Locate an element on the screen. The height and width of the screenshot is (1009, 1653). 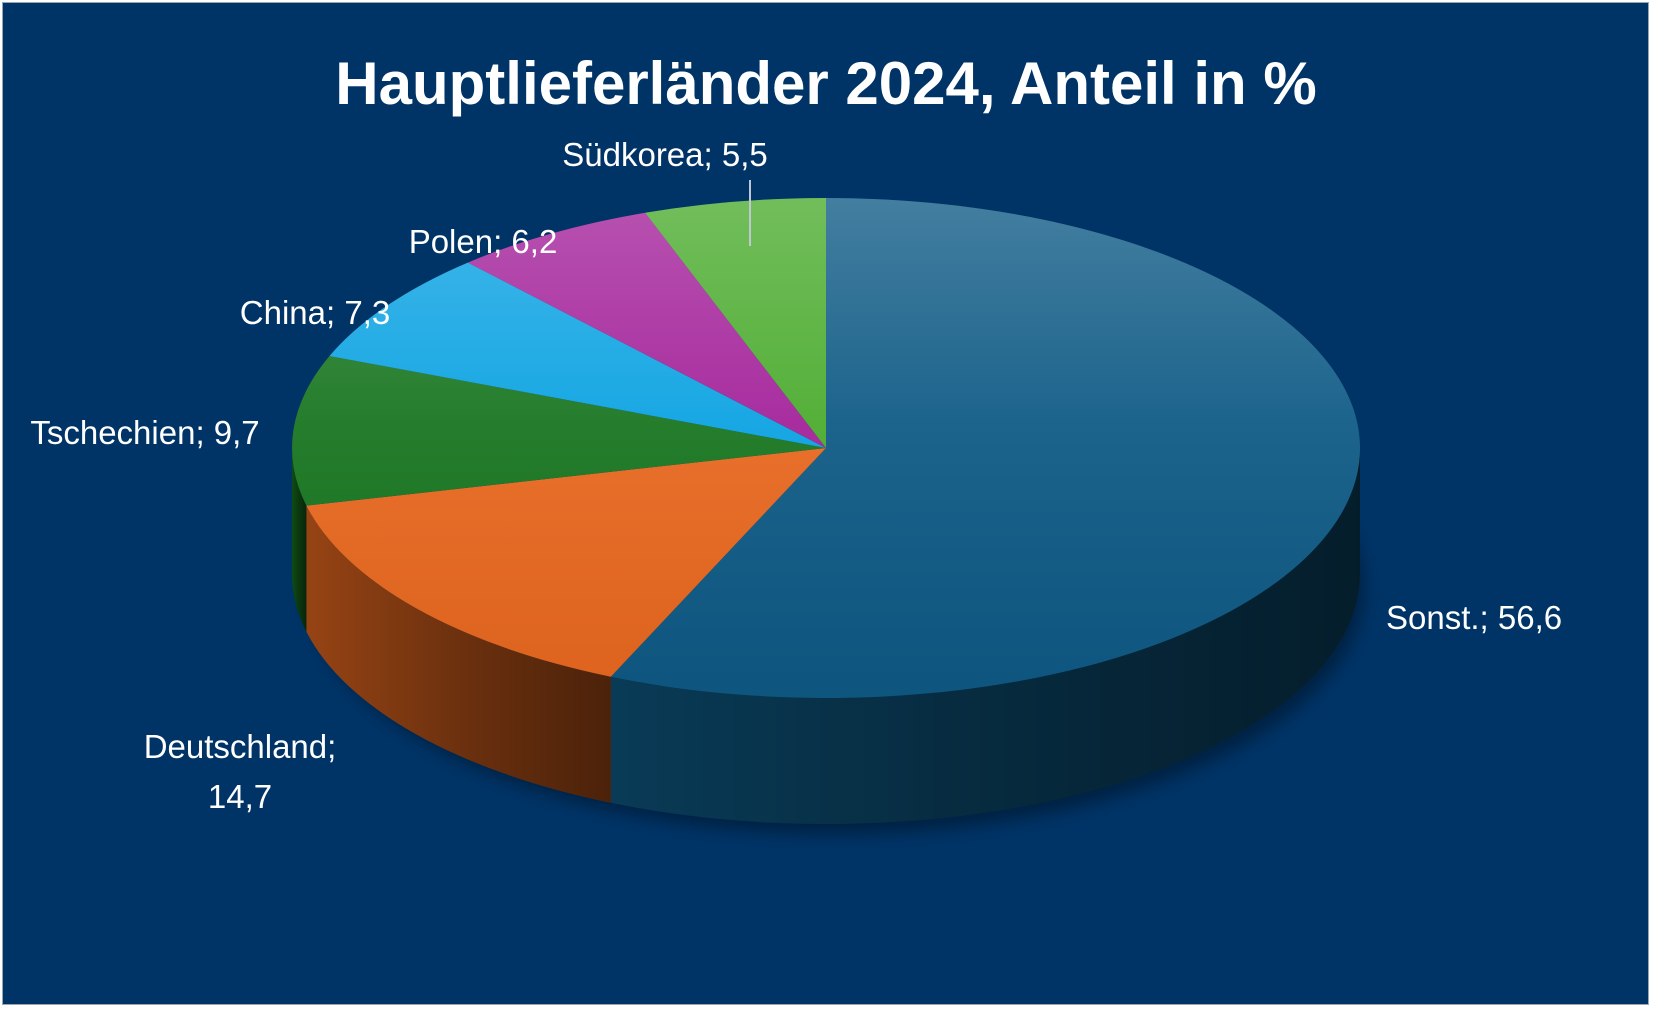
label-deutschland-name: Deutschland; is located at coordinates (240, 746).